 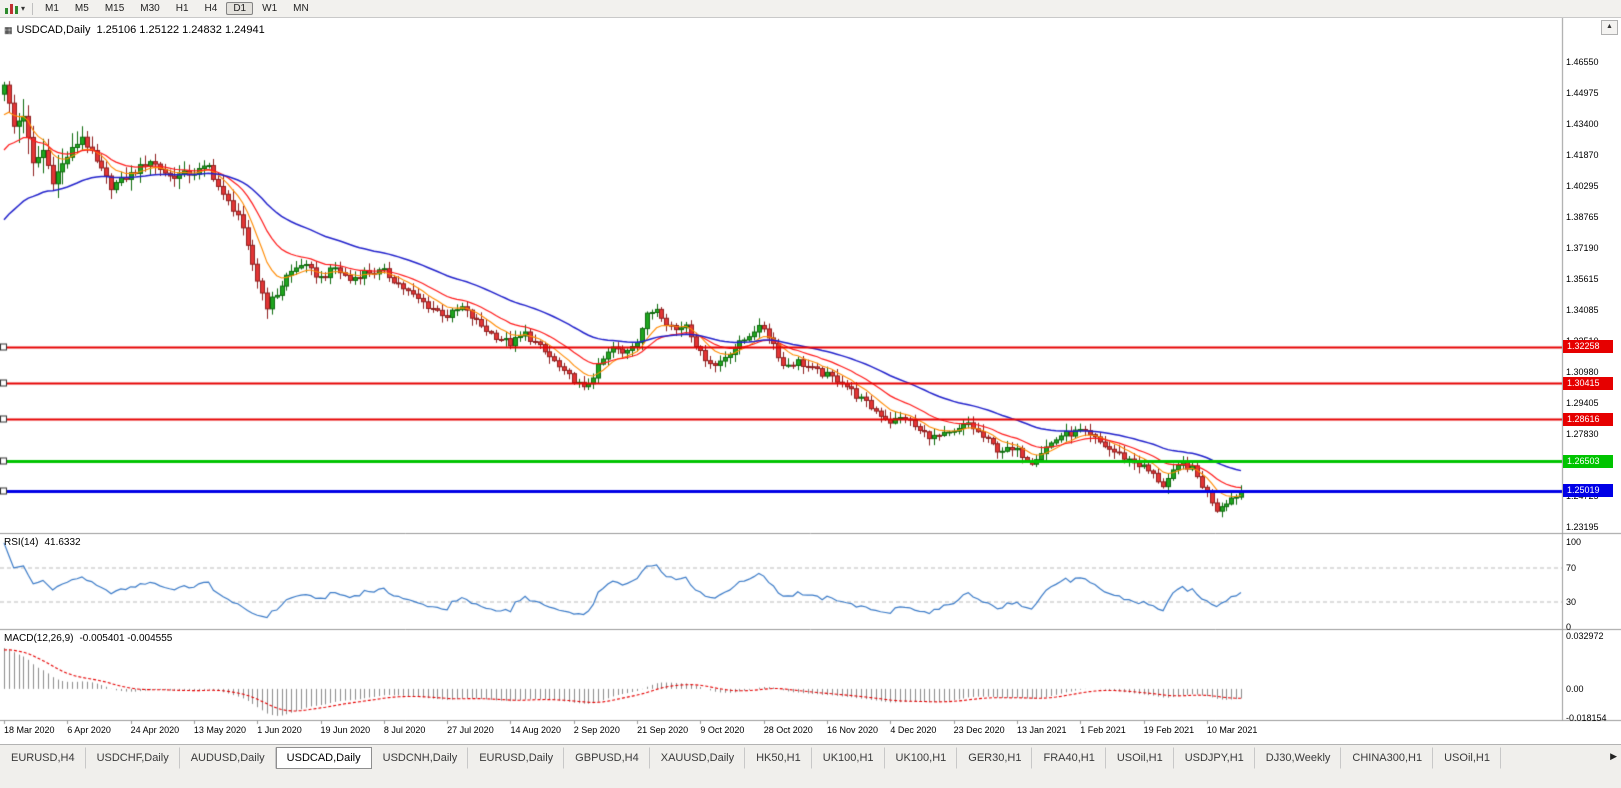 What do you see at coordinates (1582, 434) in the screenshot?
I see `price-tick-label: 1.27830` at bounding box center [1582, 434].